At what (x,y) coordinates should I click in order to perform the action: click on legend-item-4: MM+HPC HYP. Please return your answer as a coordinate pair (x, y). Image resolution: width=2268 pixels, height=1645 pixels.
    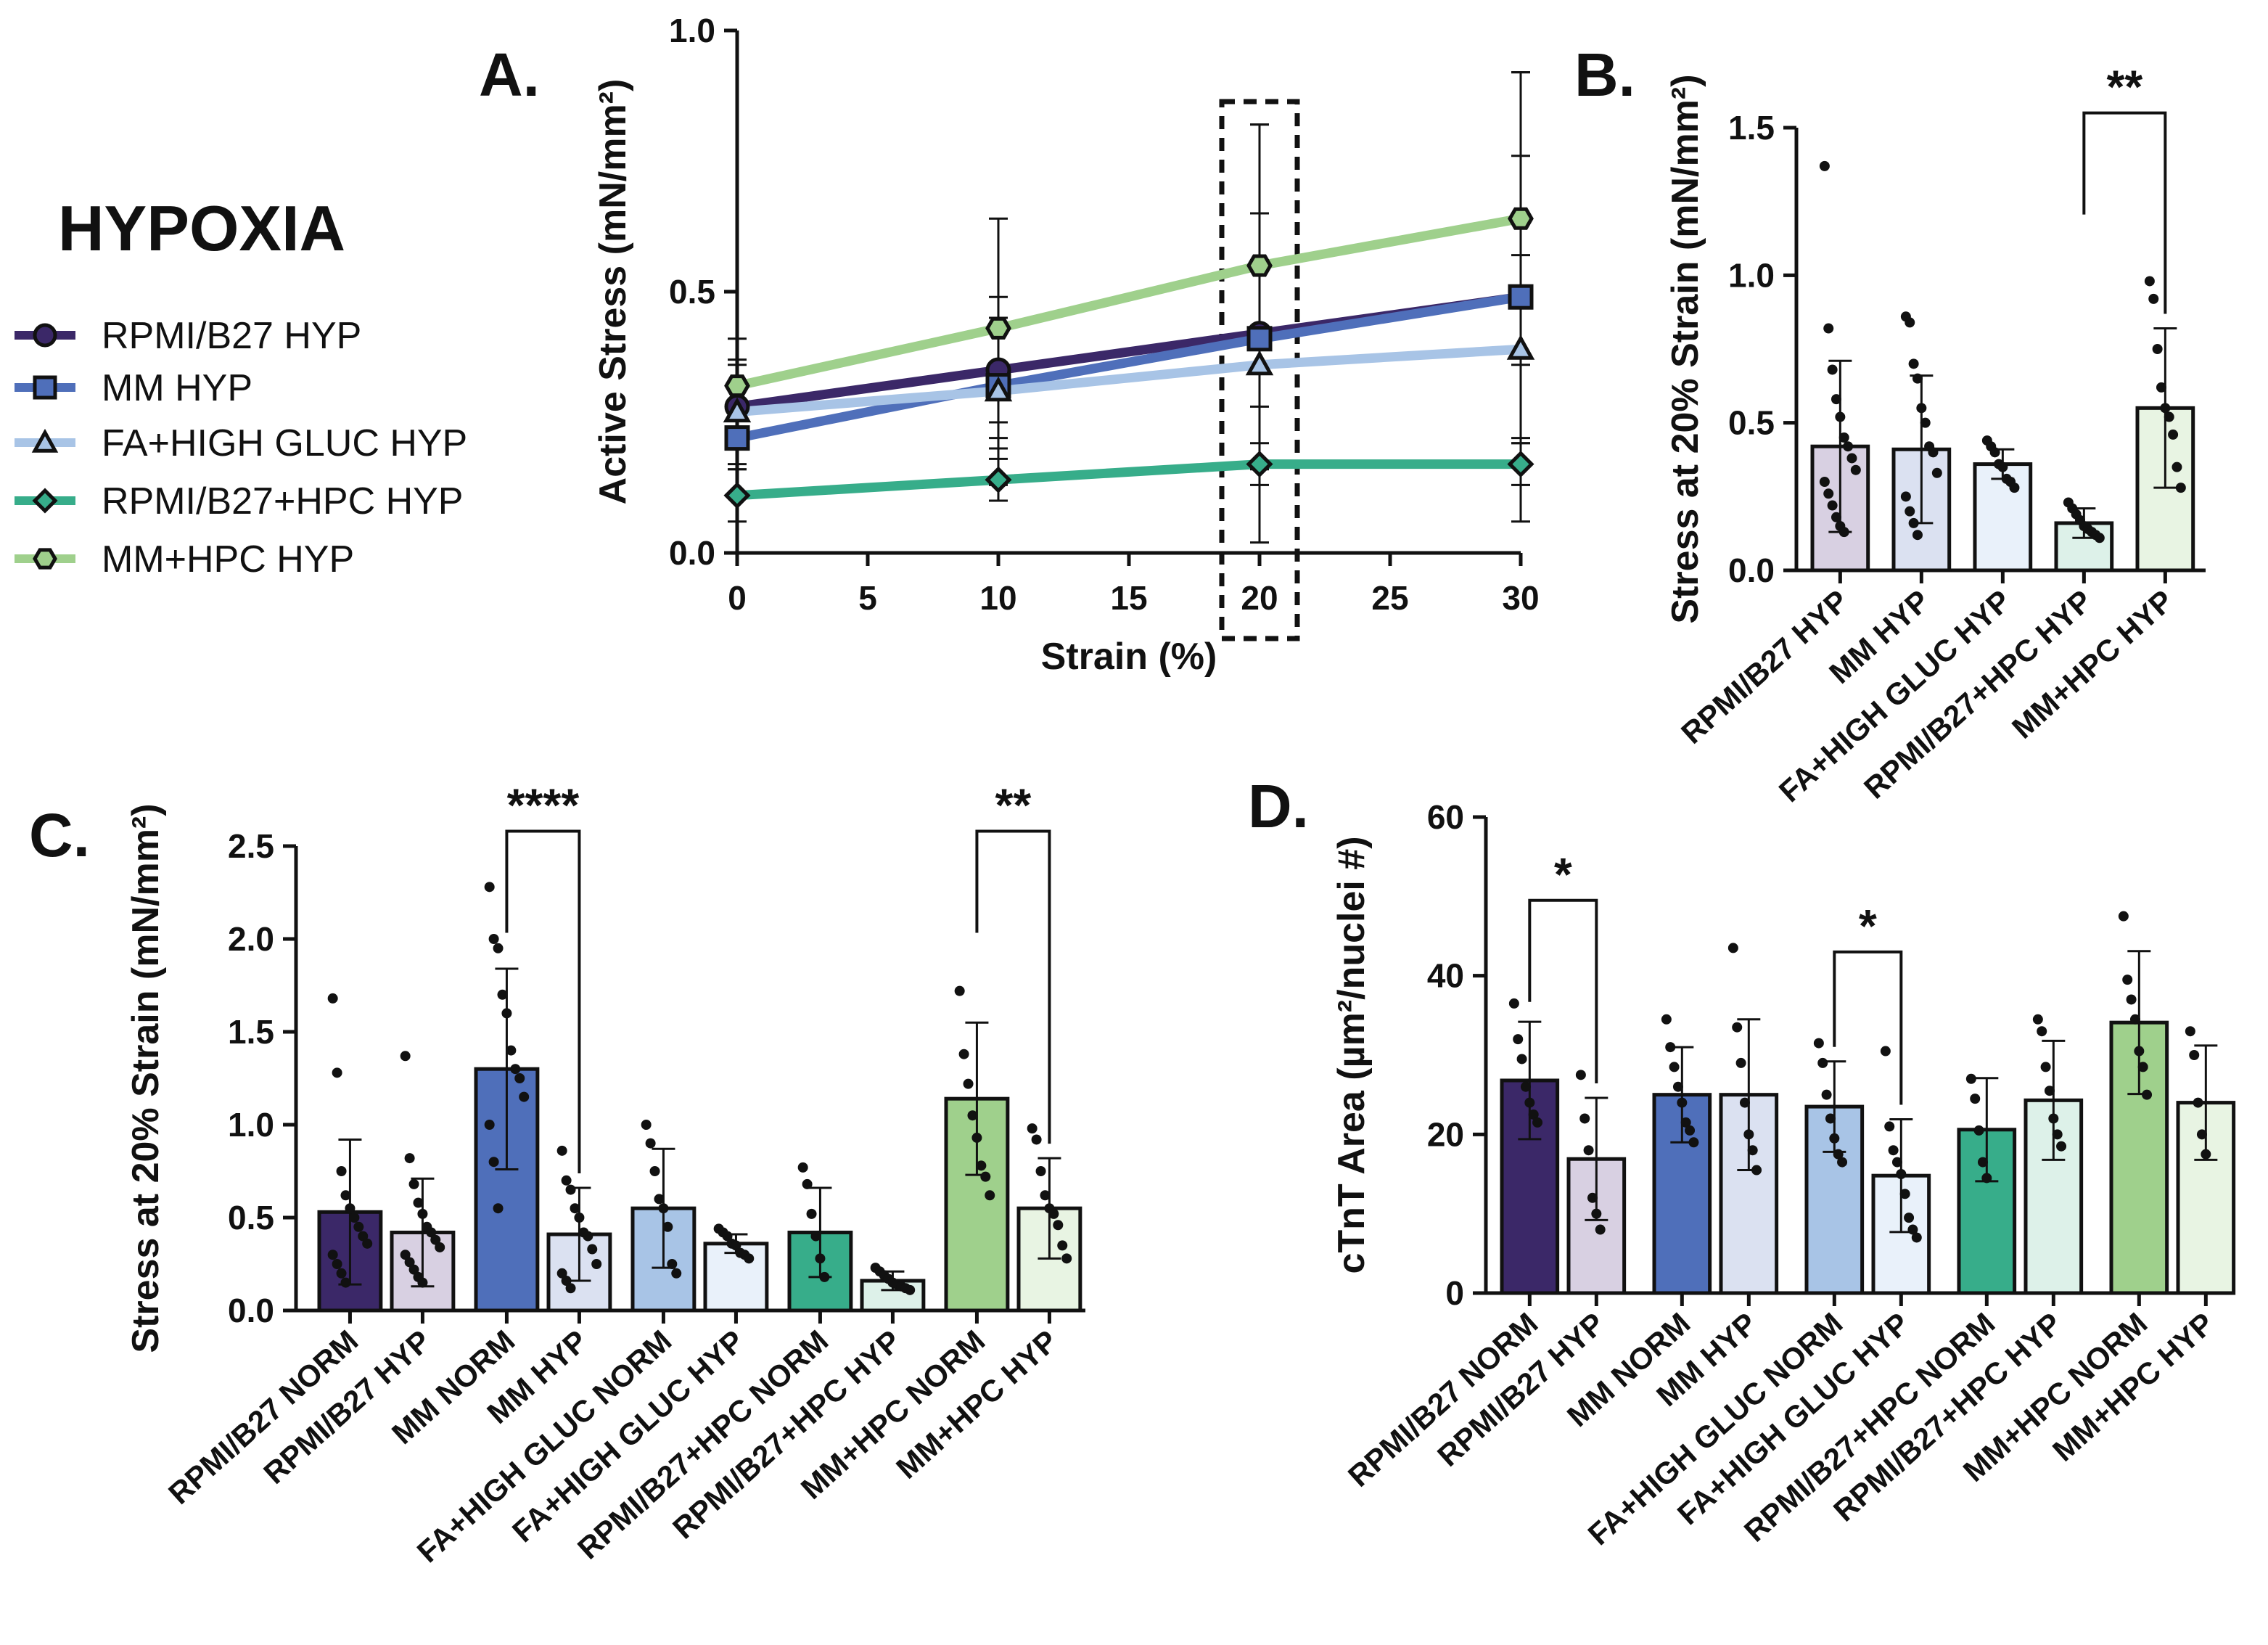
    Looking at the image, I should click on (185, 559).